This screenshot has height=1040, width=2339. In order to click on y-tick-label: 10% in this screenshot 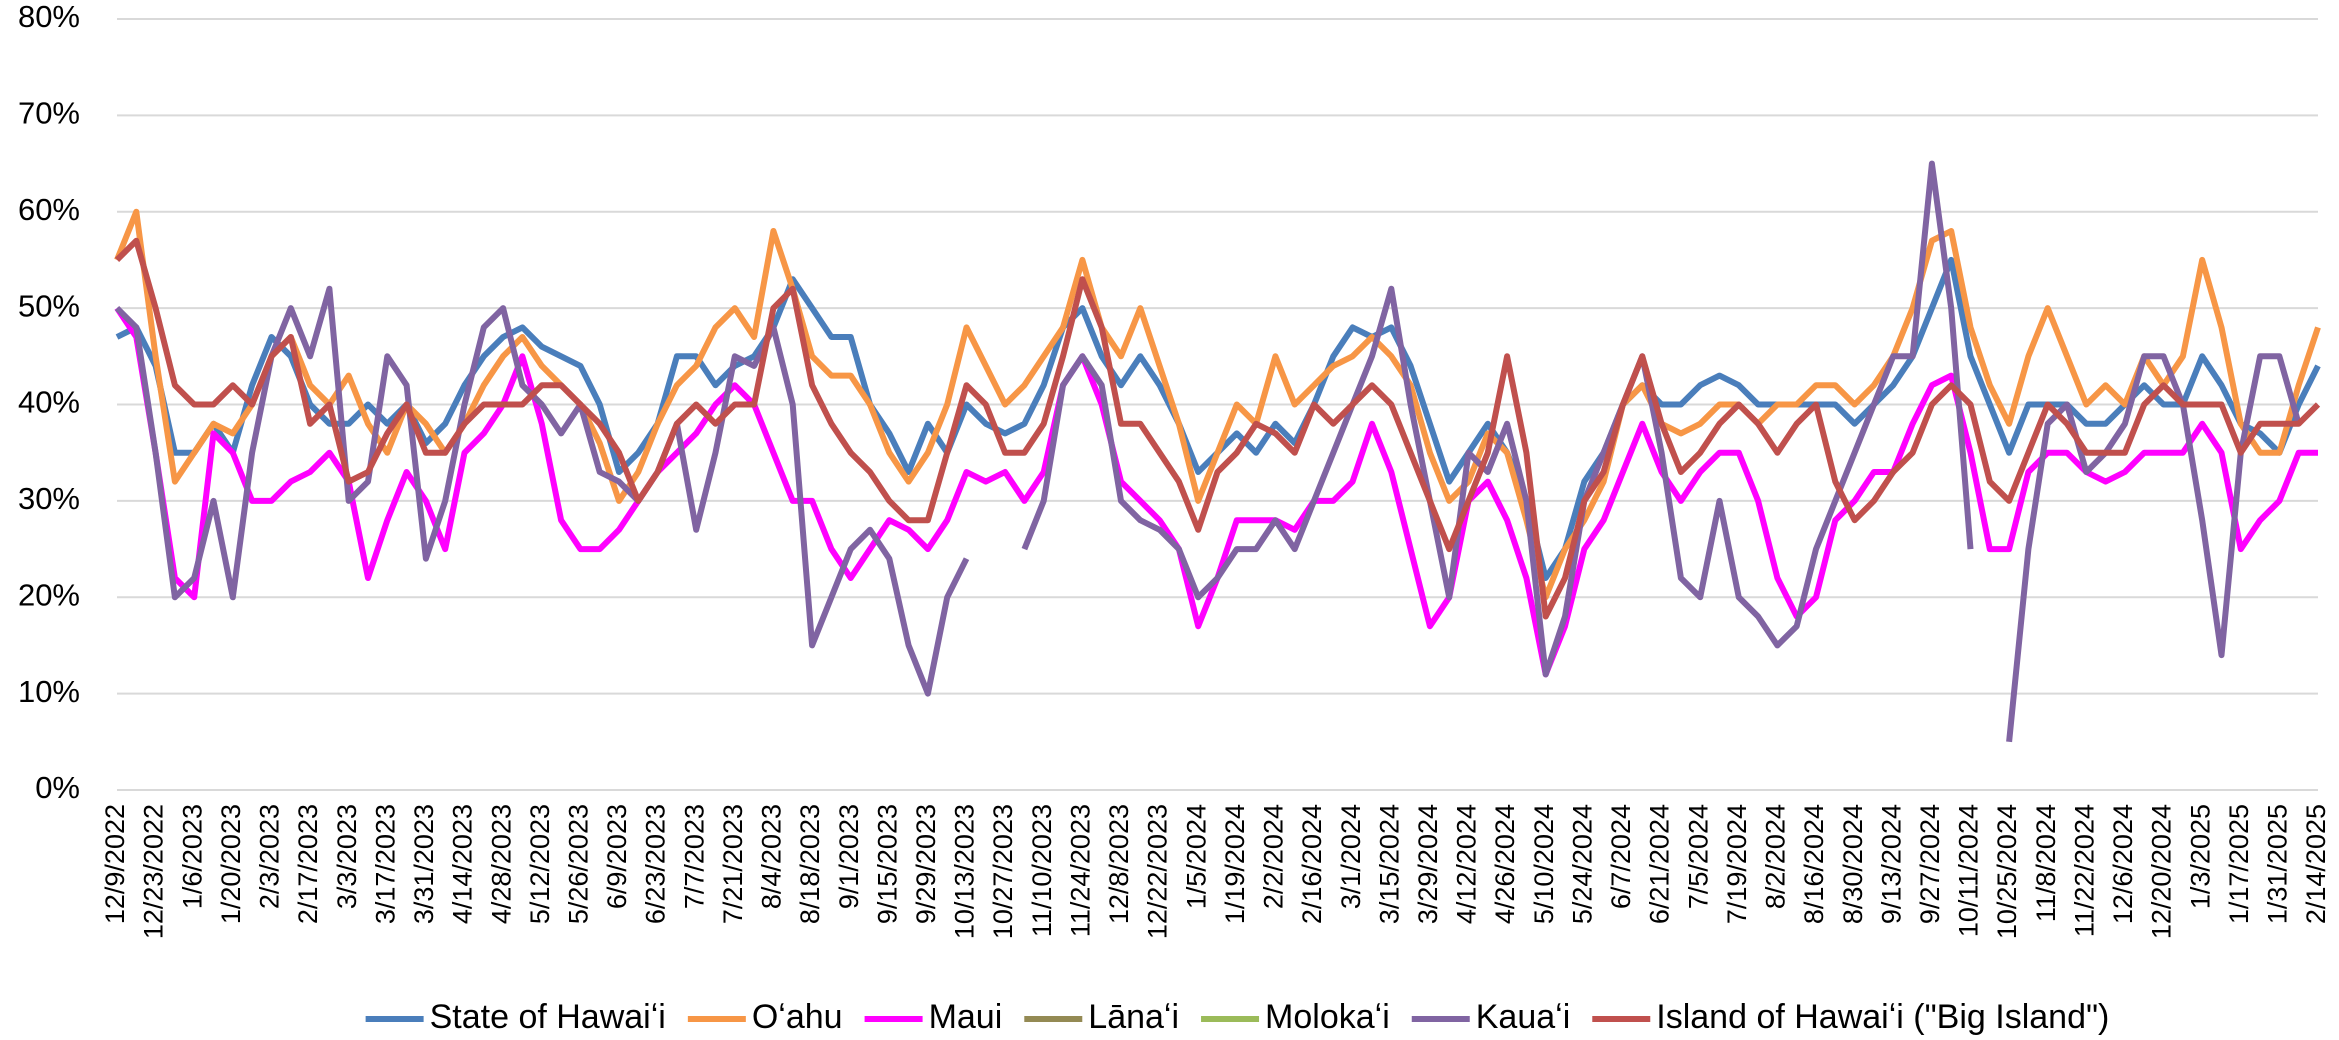, I will do `click(49, 691)`.